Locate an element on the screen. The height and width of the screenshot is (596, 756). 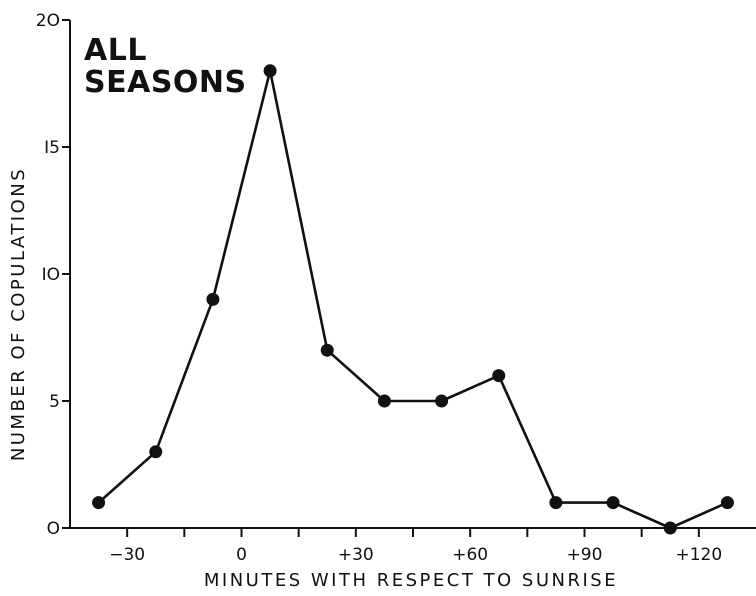
y-tick-label: I5 is located at coordinates (52, 148).